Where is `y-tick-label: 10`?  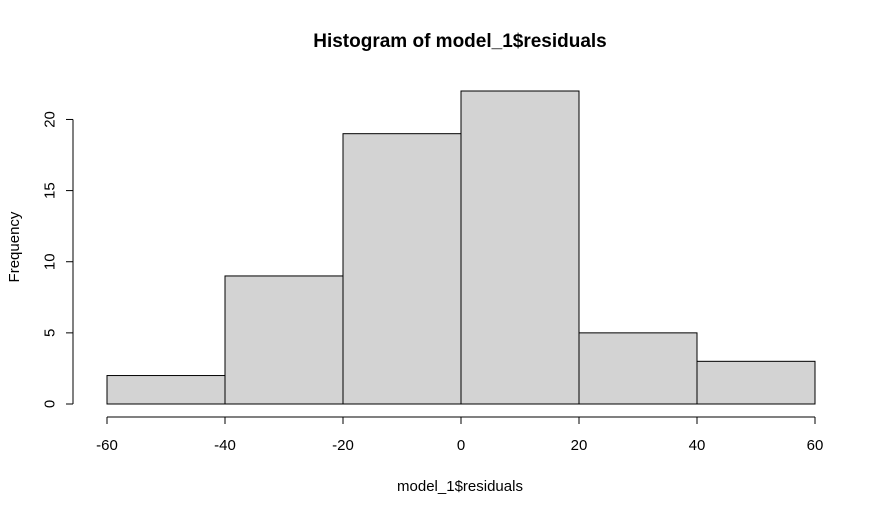 y-tick-label: 10 is located at coordinates (50, 261).